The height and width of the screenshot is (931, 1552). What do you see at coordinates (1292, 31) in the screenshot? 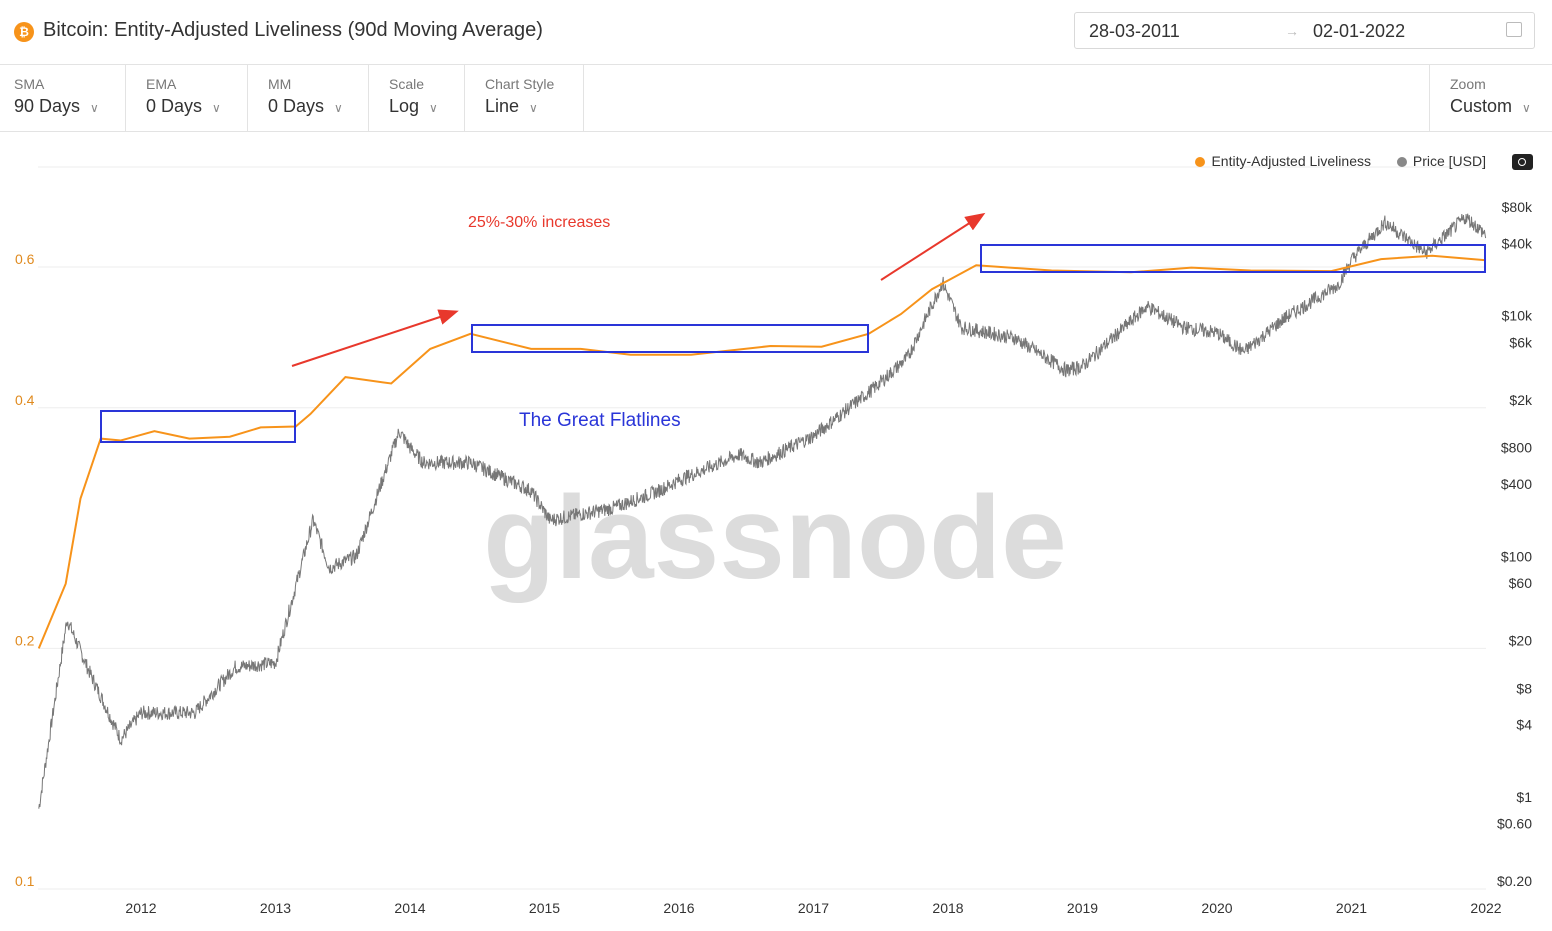
I see `arrow-right-icon: →` at bounding box center [1292, 31].